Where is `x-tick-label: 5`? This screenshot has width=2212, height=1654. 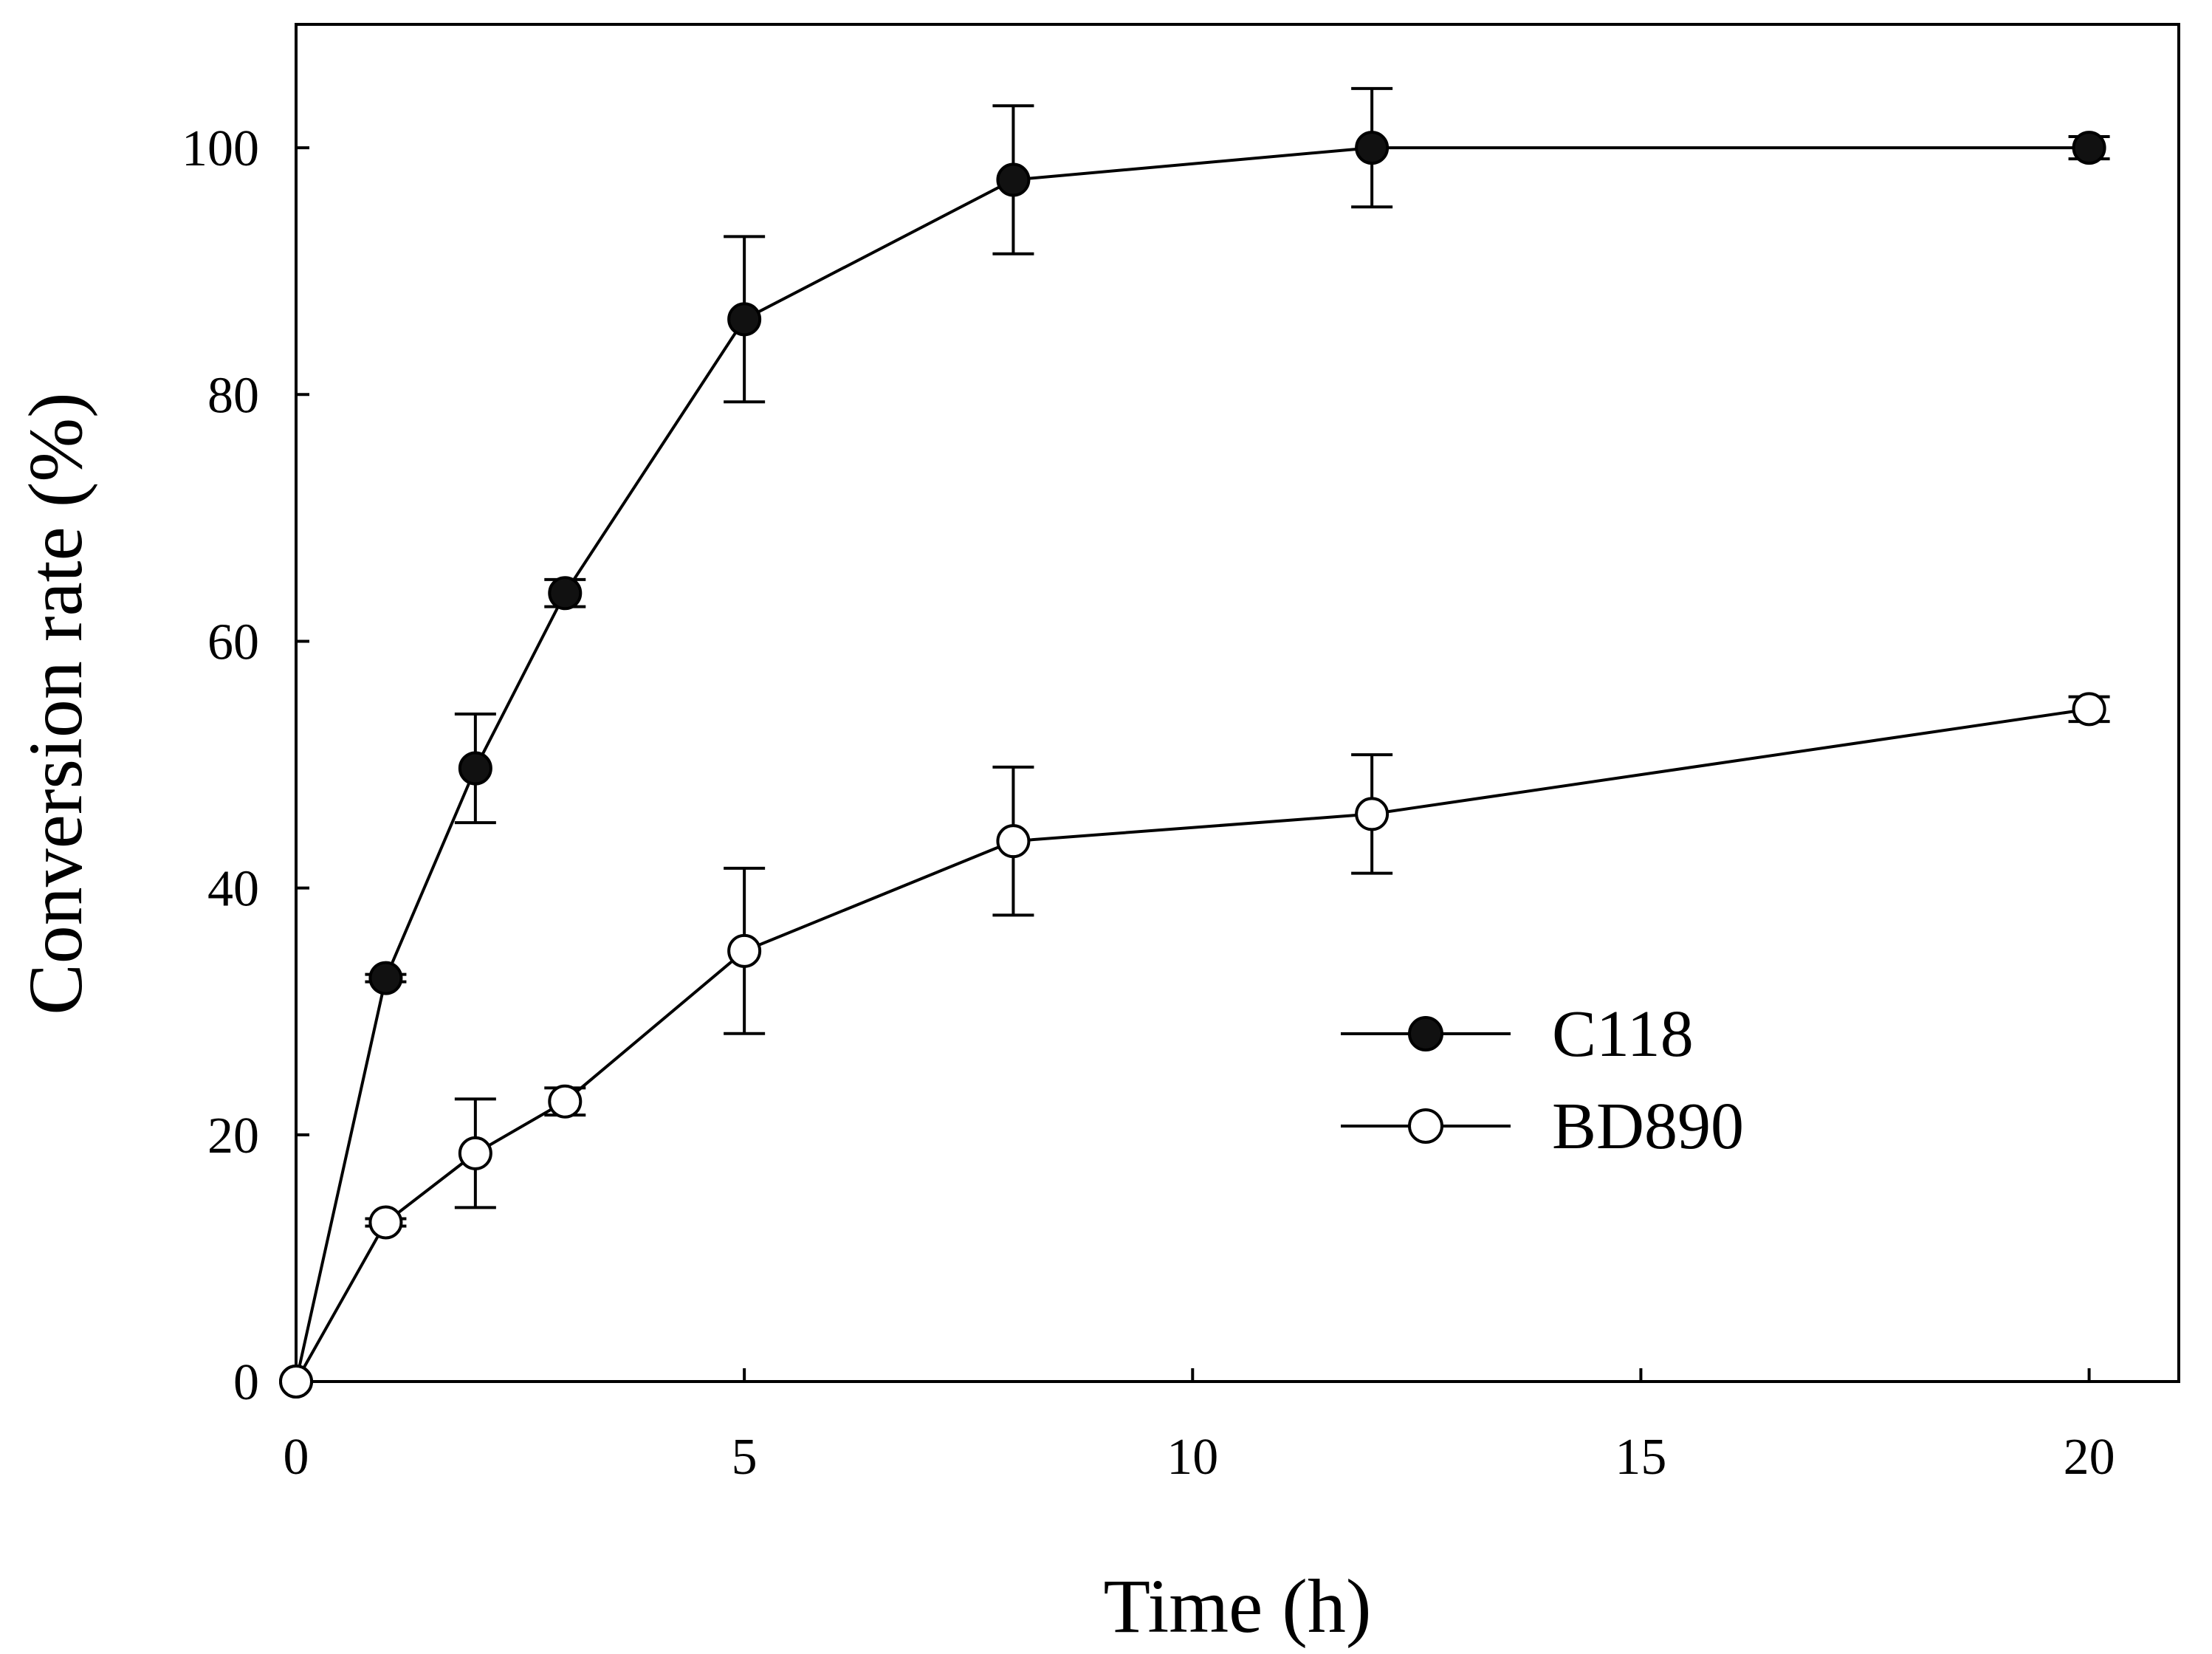
x-tick-label: 5 is located at coordinates (745, 1457).